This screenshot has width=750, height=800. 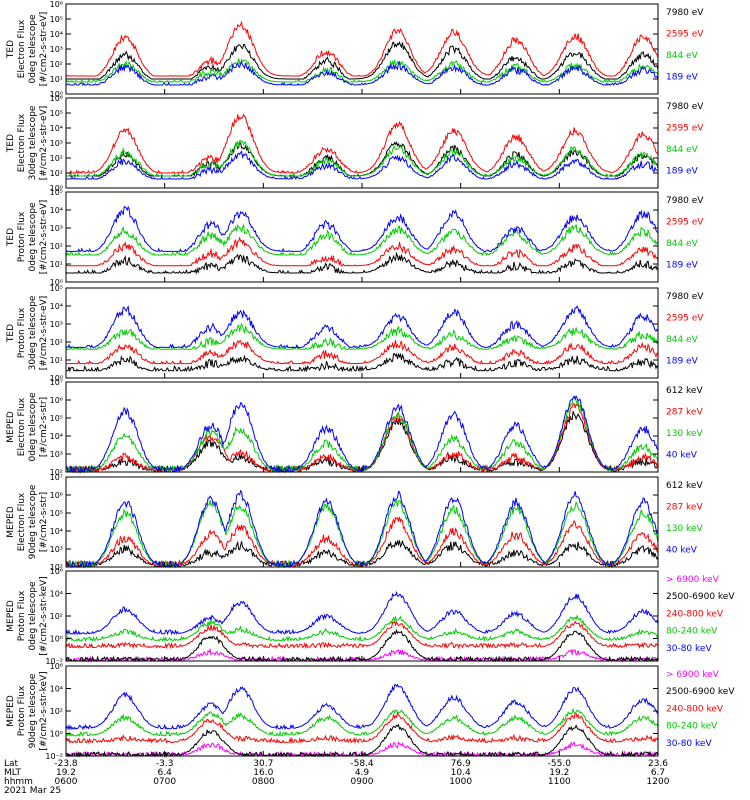 I want to click on x-row-label: hhmm, so click(x=18, y=782).